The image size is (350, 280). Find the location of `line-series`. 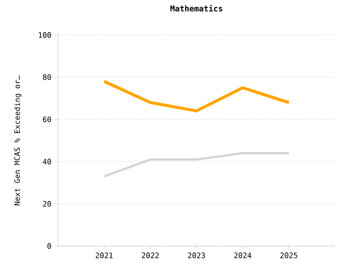

line-series is located at coordinates (196, 96).